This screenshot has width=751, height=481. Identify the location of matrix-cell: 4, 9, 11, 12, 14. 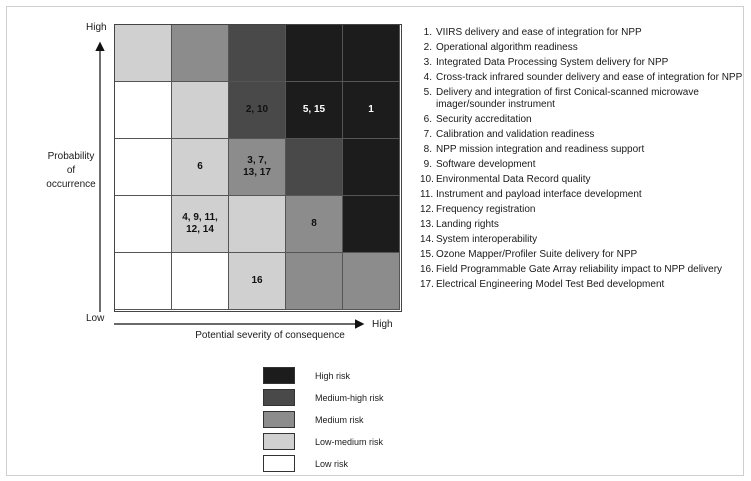
(200, 224).